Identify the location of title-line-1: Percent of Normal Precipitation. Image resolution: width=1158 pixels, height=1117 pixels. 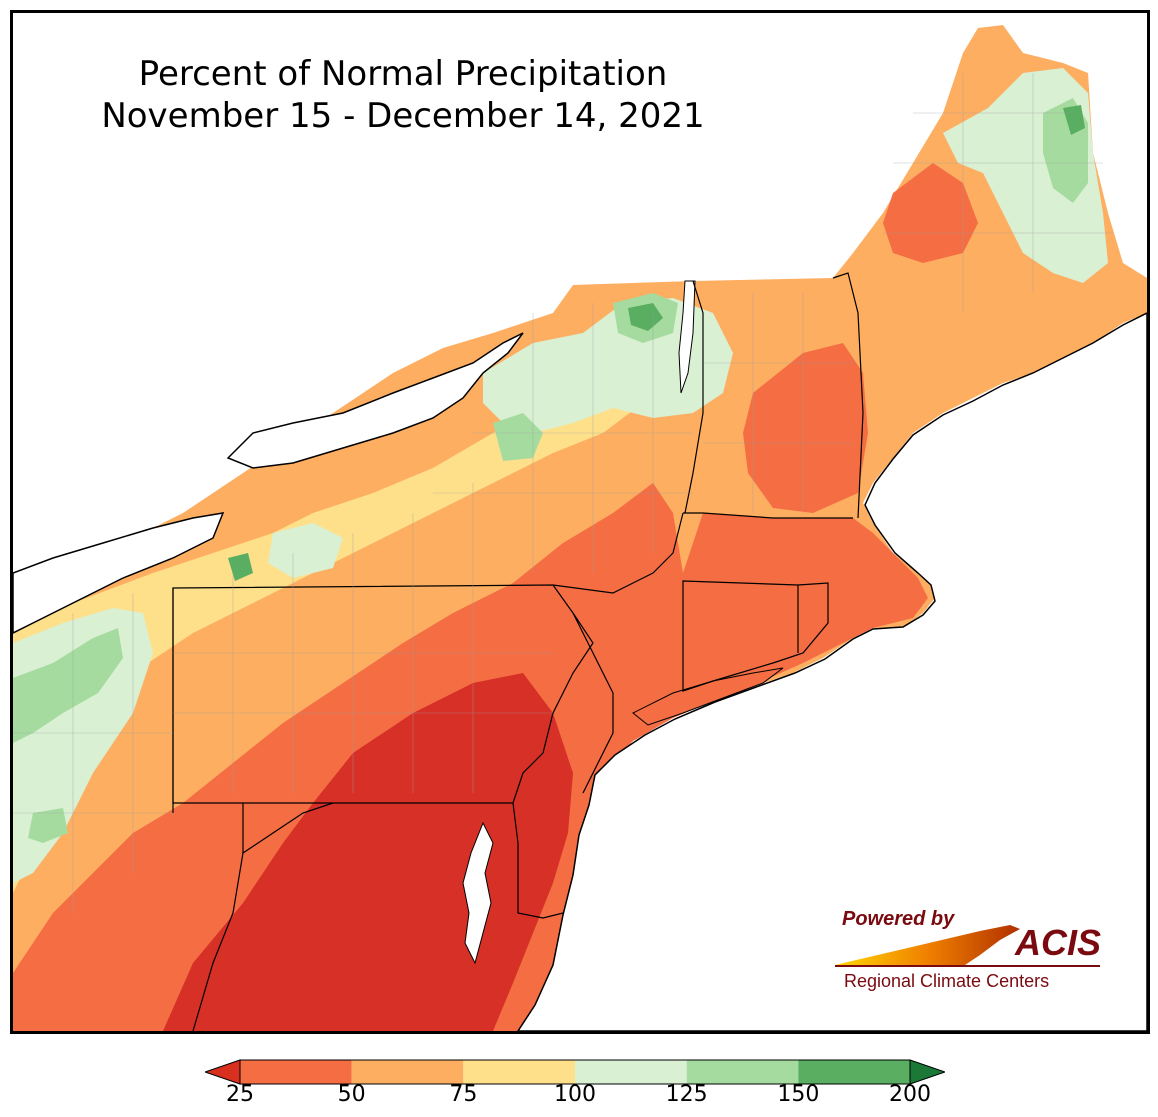
(403, 74).